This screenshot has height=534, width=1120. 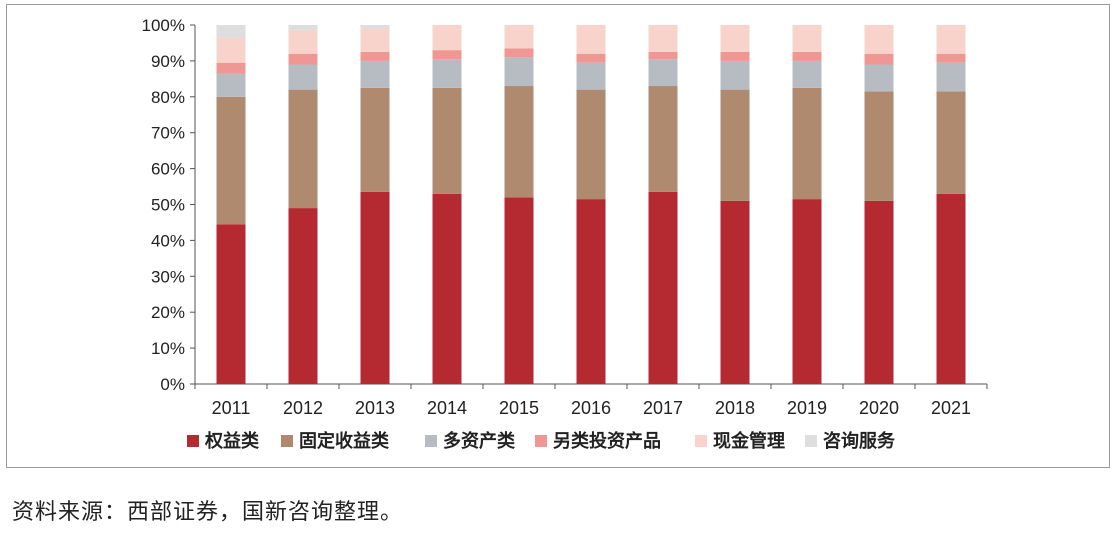 I want to click on source-note: 资料来源：西部证券，国新咨询整理。, so click(x=208, y=512).